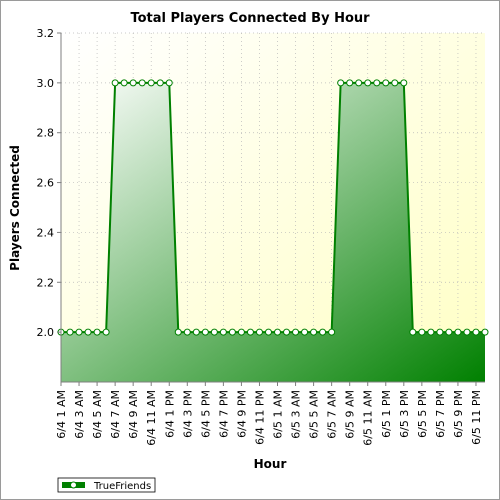 The image size is (500, 500). Describe the element at coordinates (122, 486) in the screenshot. I see `legend-label: TrueFriends` at that location.